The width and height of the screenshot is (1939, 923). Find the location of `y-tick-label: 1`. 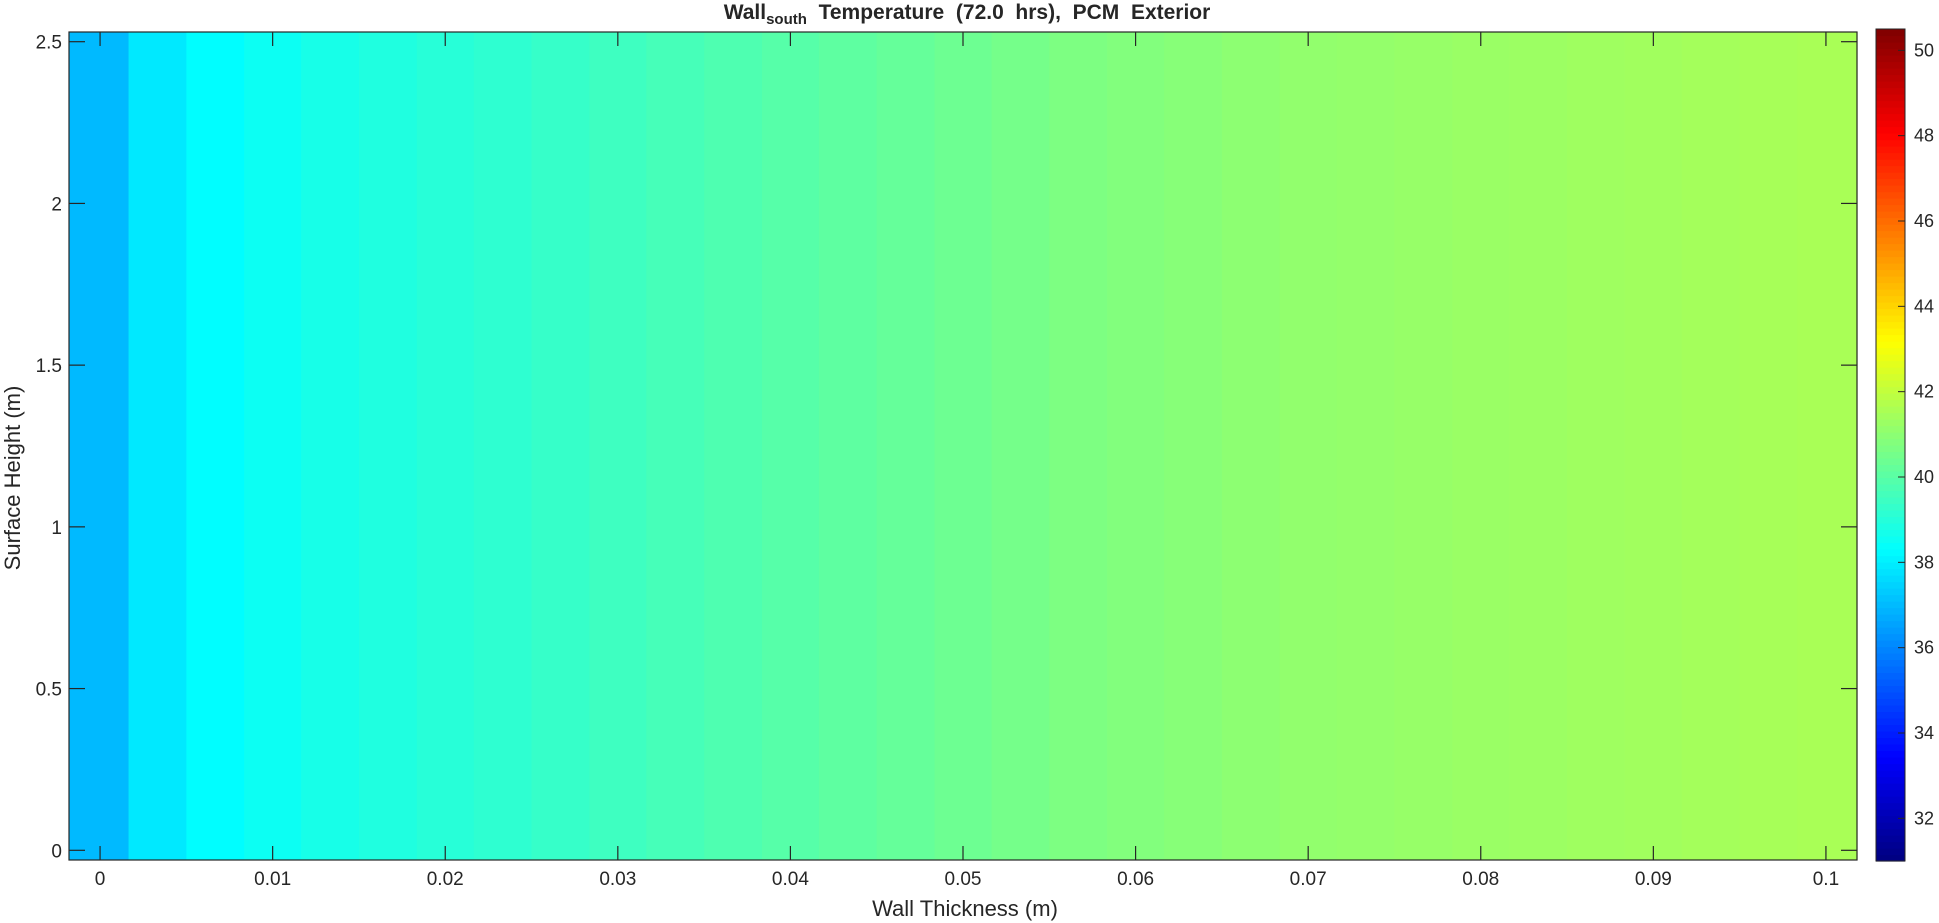

y-tick-label: 1 is located at coordinates (56, 528).